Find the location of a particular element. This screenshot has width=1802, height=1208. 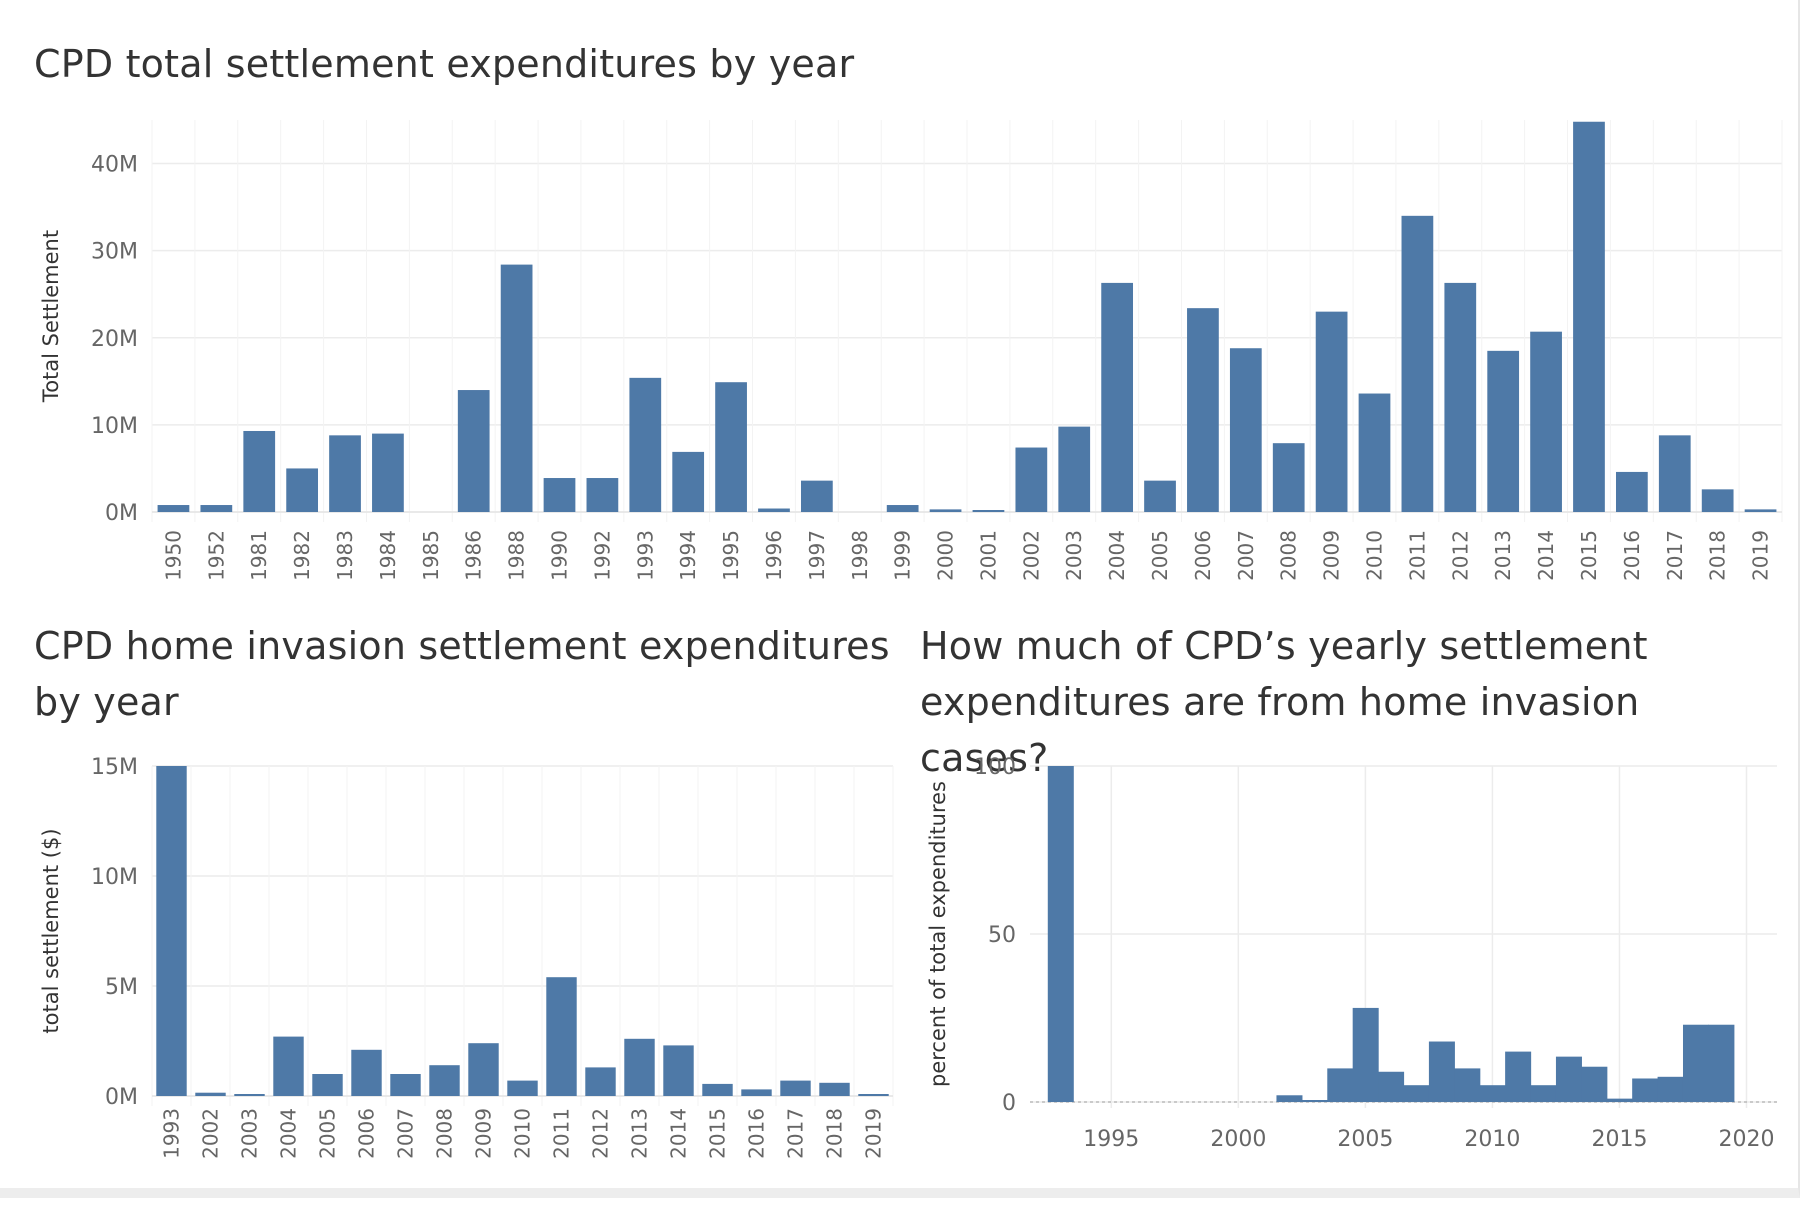

pct-bar-2004 is located at coordinates (1340, 1085).